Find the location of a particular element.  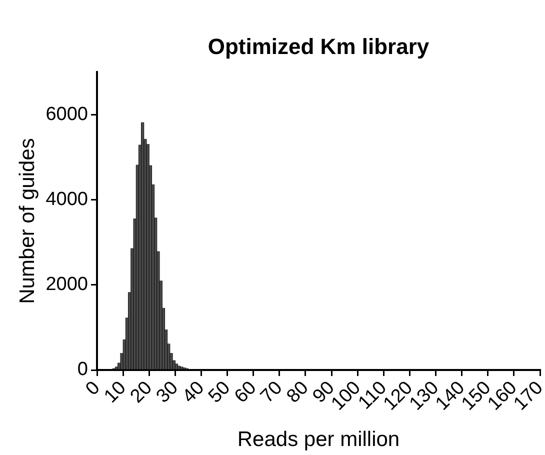

y-tick-label: 4000 is located at coordinates (67, 199).